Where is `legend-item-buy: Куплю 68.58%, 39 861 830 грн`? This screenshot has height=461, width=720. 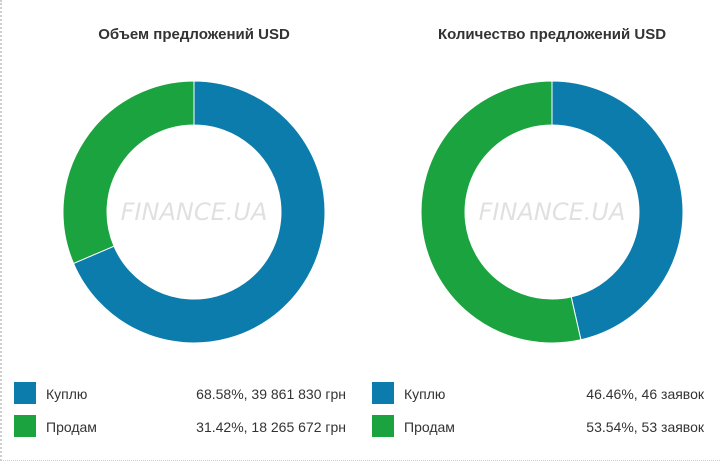 legend-item-buy: Куплю 68.58%, 39 861 830 грн is located at coordinates (184, 395).